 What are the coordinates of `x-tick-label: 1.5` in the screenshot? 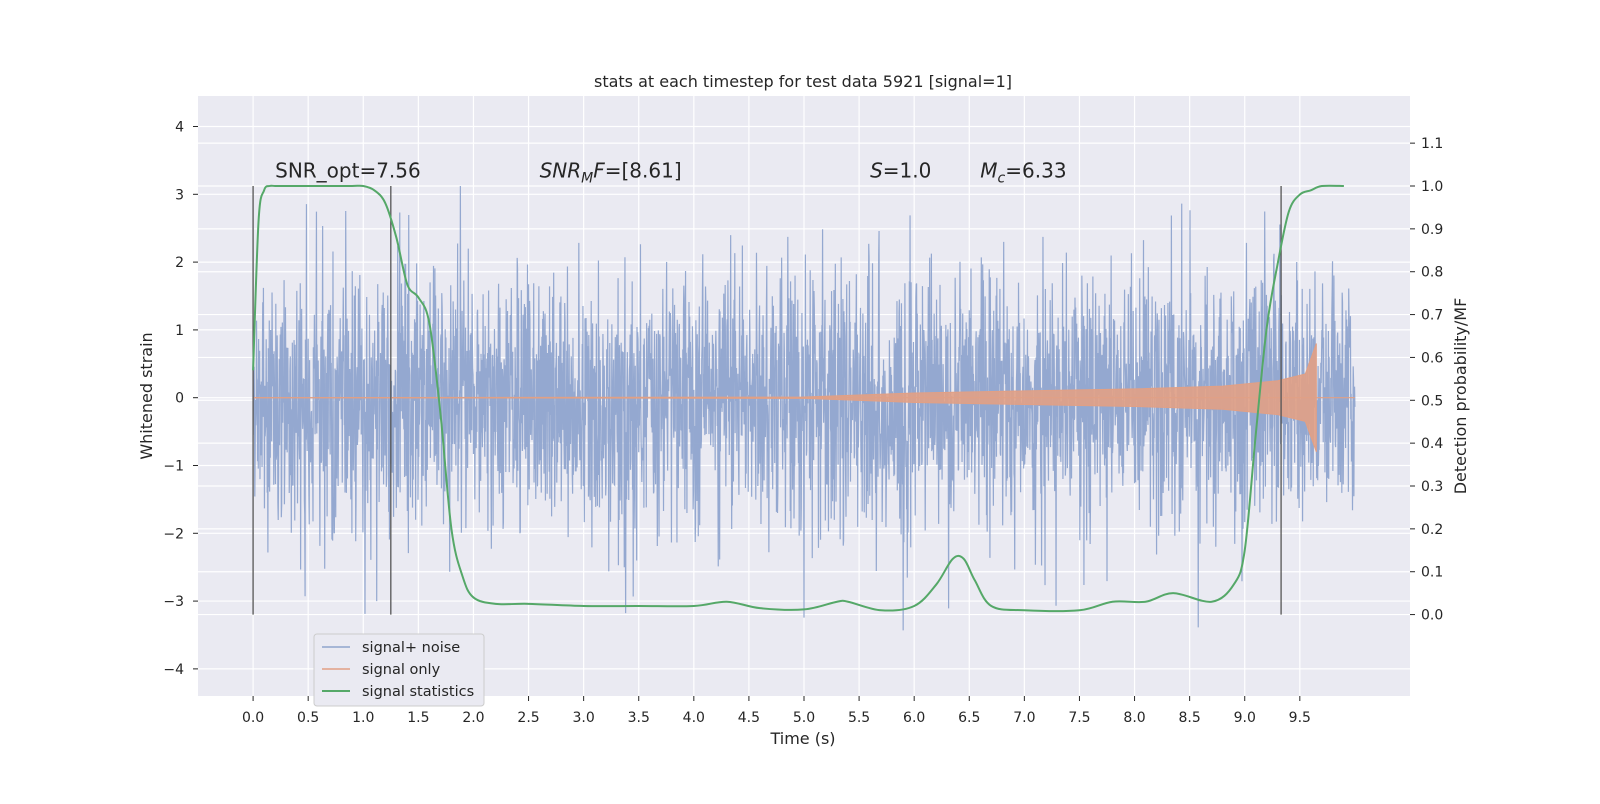 It's located at (418, 718).